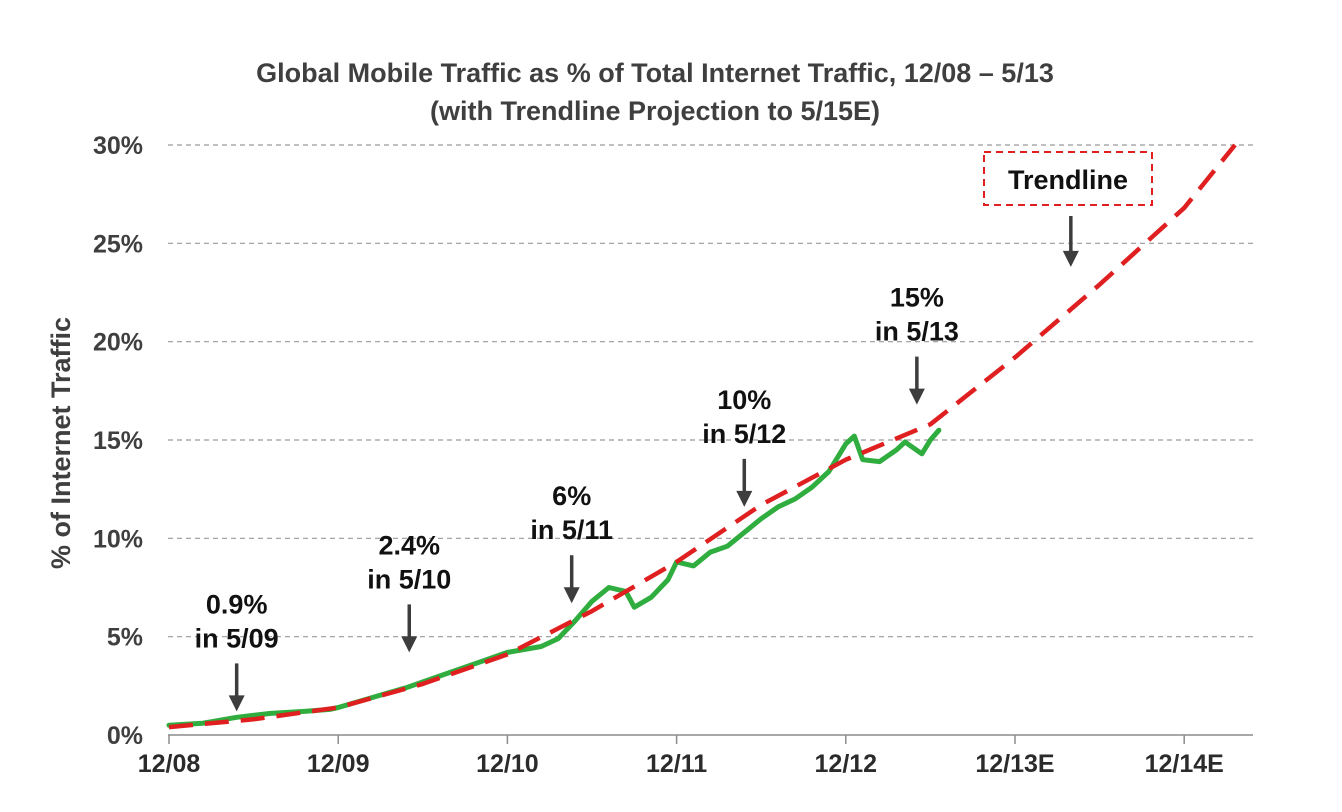 The width and height of the screenshot is (1342, 812). I want to click on trendline-arrow-shape, so click(1070, 241).